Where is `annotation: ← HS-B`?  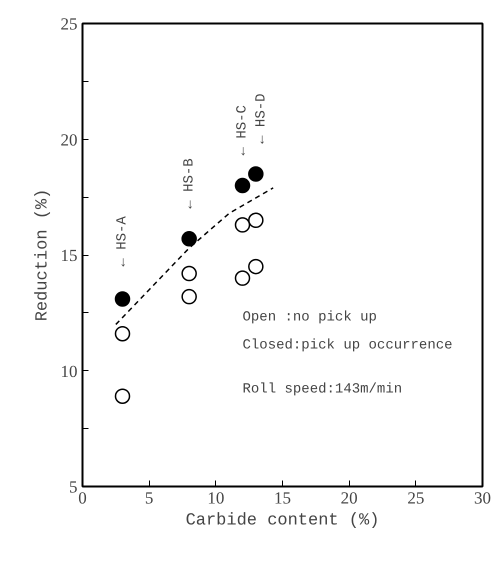
annotation: ← HS-B is located at coordinates (189, 183).